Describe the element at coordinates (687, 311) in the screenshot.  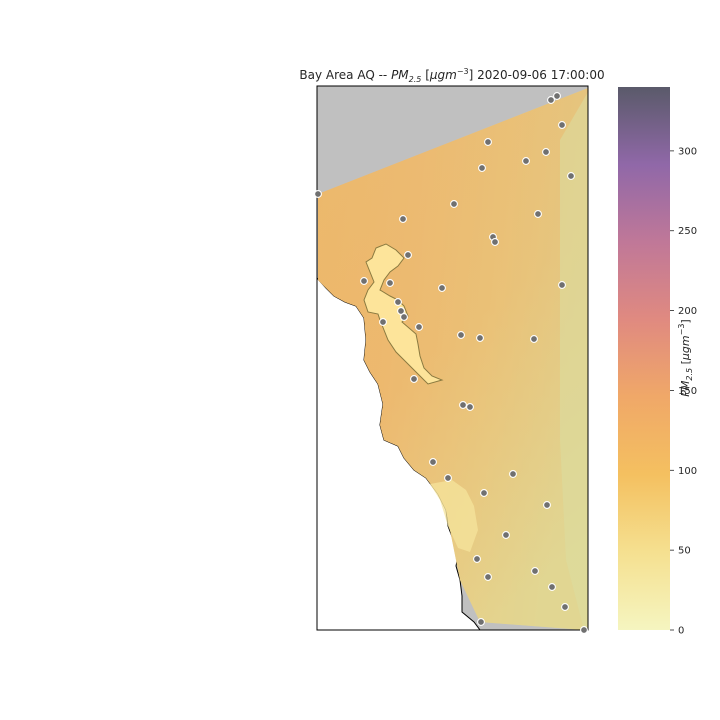
I see `colorbar-tick-label-4: 200` at that location.